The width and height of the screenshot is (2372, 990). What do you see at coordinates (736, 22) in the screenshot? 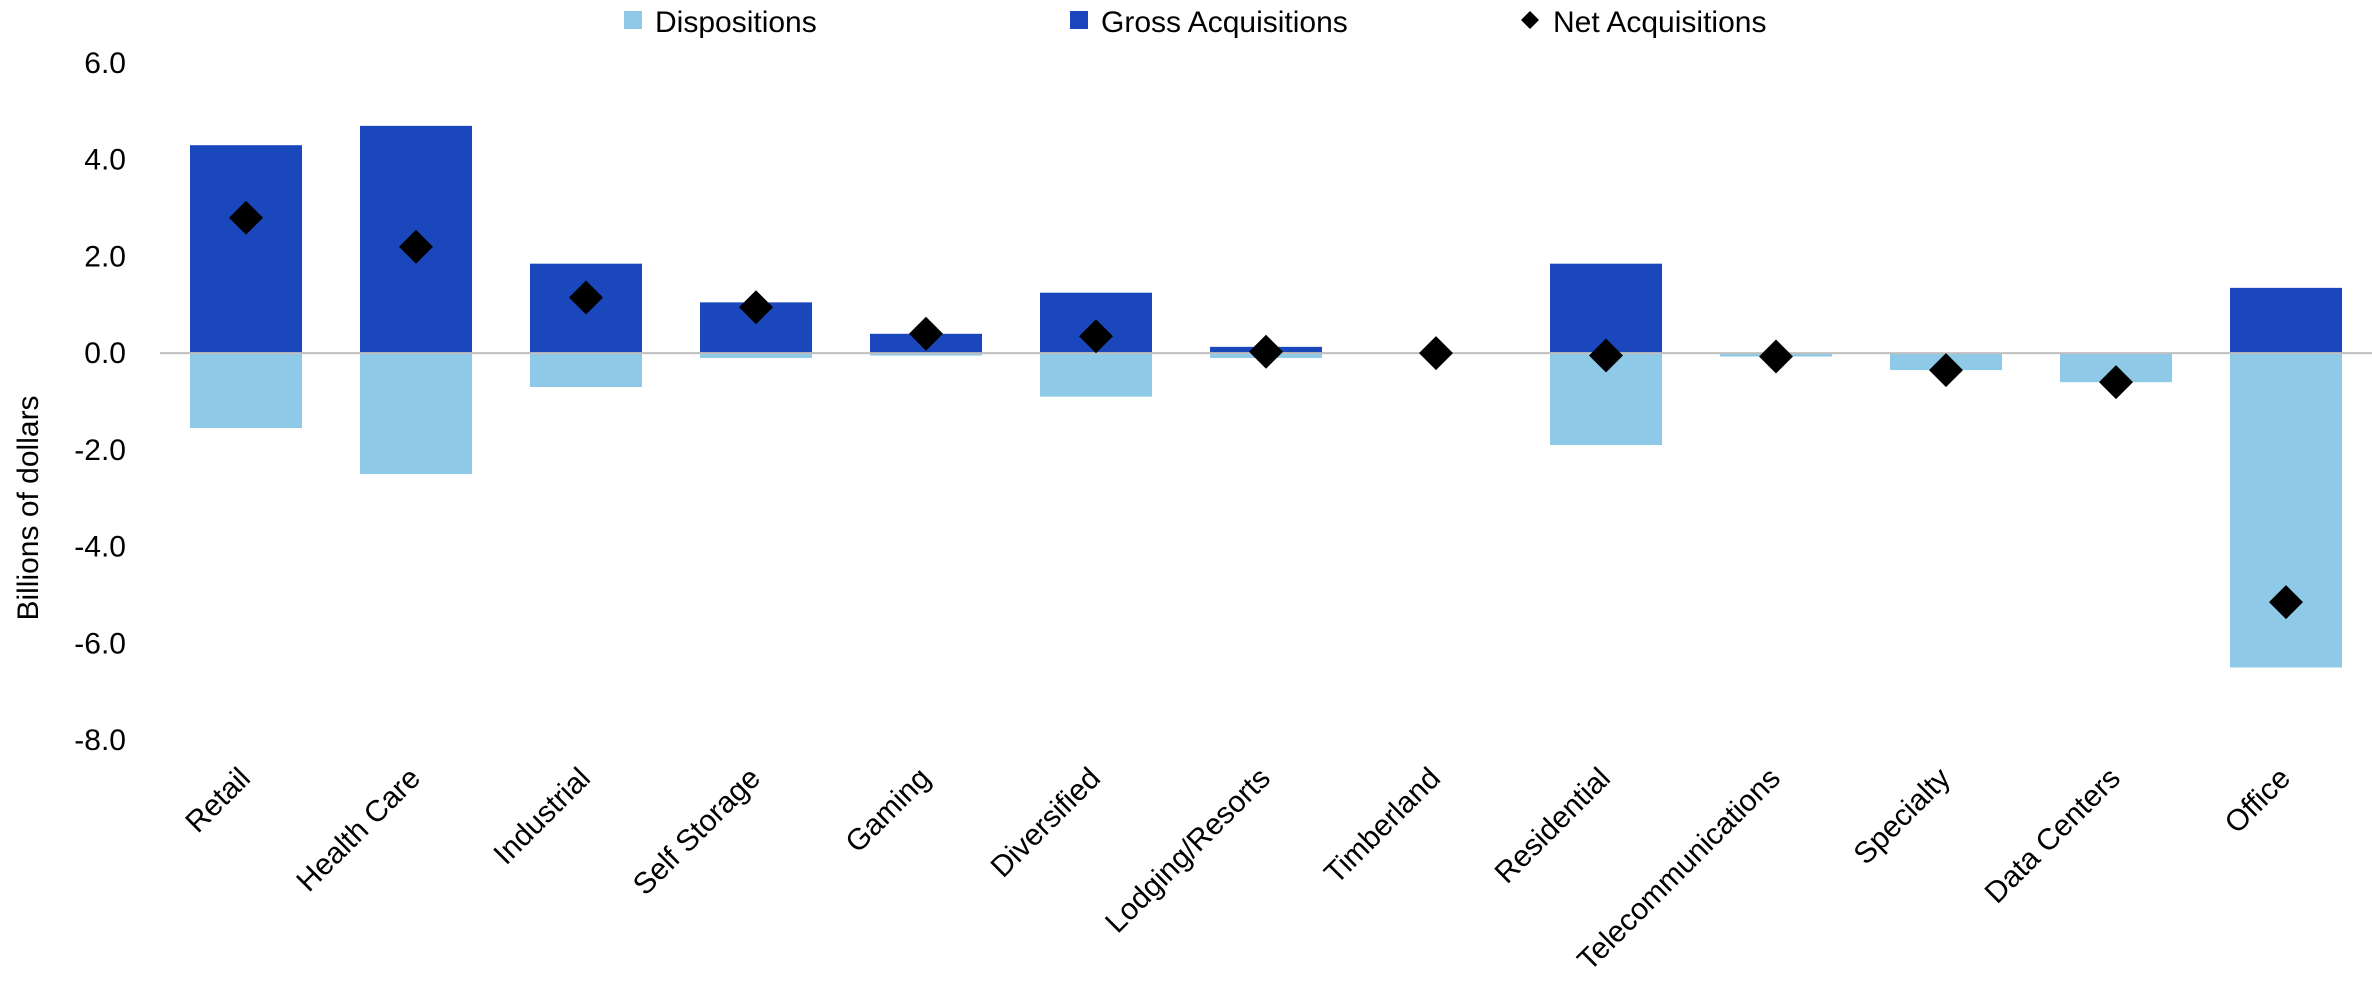
I see `legend-label-dispositions: Dispositions` at bounding box center [736, 22].